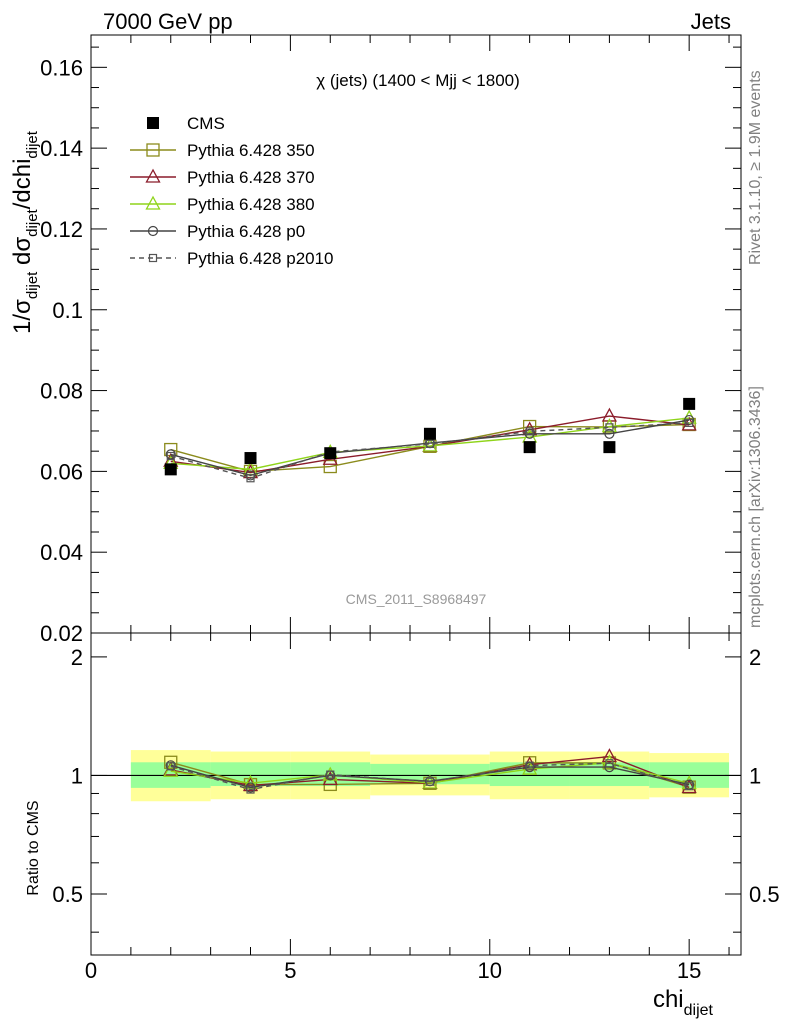 The width and height of the screenshot is (786, 1024). I want to click on legend-marker-pythia-6-428-p2010, so click(153, 258).